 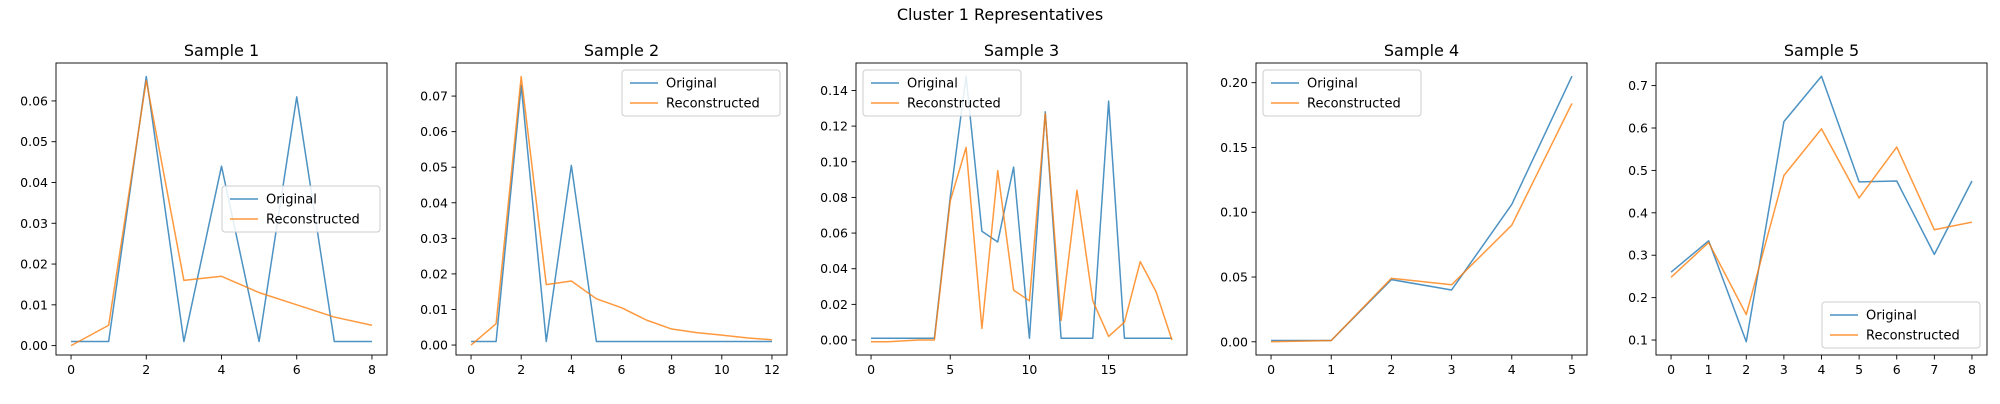 What do you see at coordinates (1821, 50) in the screenshot?
I see `subplot-title: Sample 5` at bounding box center [1821, 50].